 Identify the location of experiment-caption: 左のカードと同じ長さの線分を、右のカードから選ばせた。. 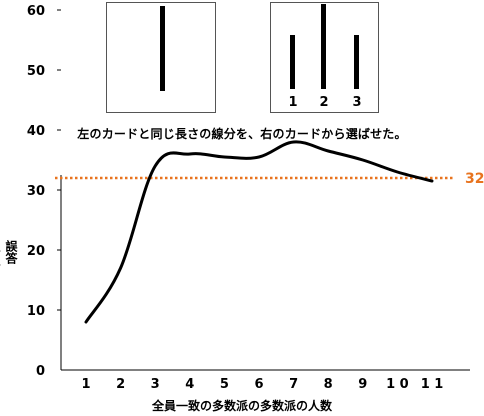
(242, 134).